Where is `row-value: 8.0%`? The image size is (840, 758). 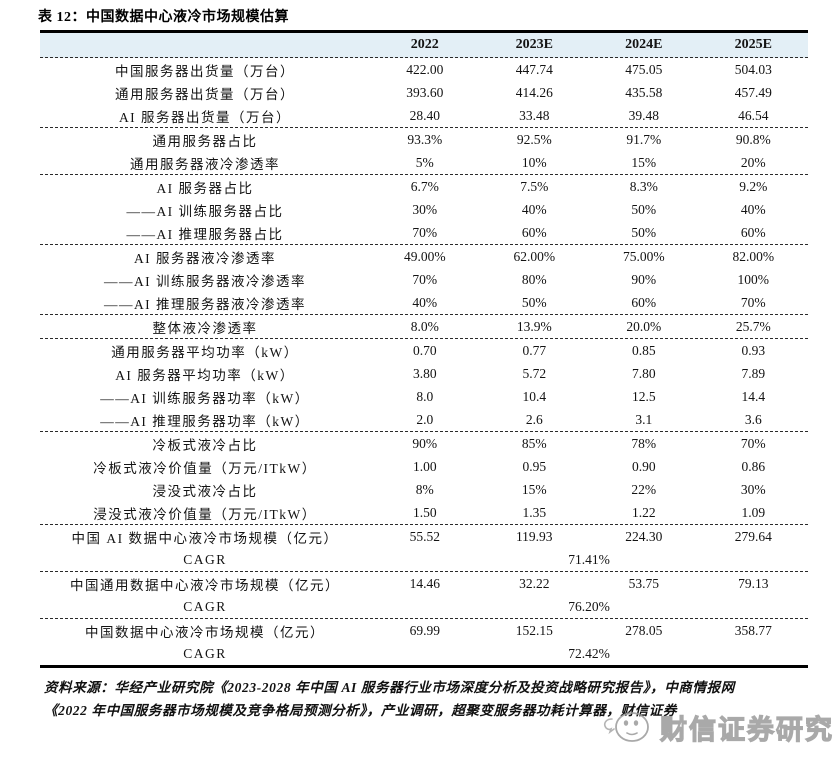
row-value: 8.0% is located at coordinates (424, 326).